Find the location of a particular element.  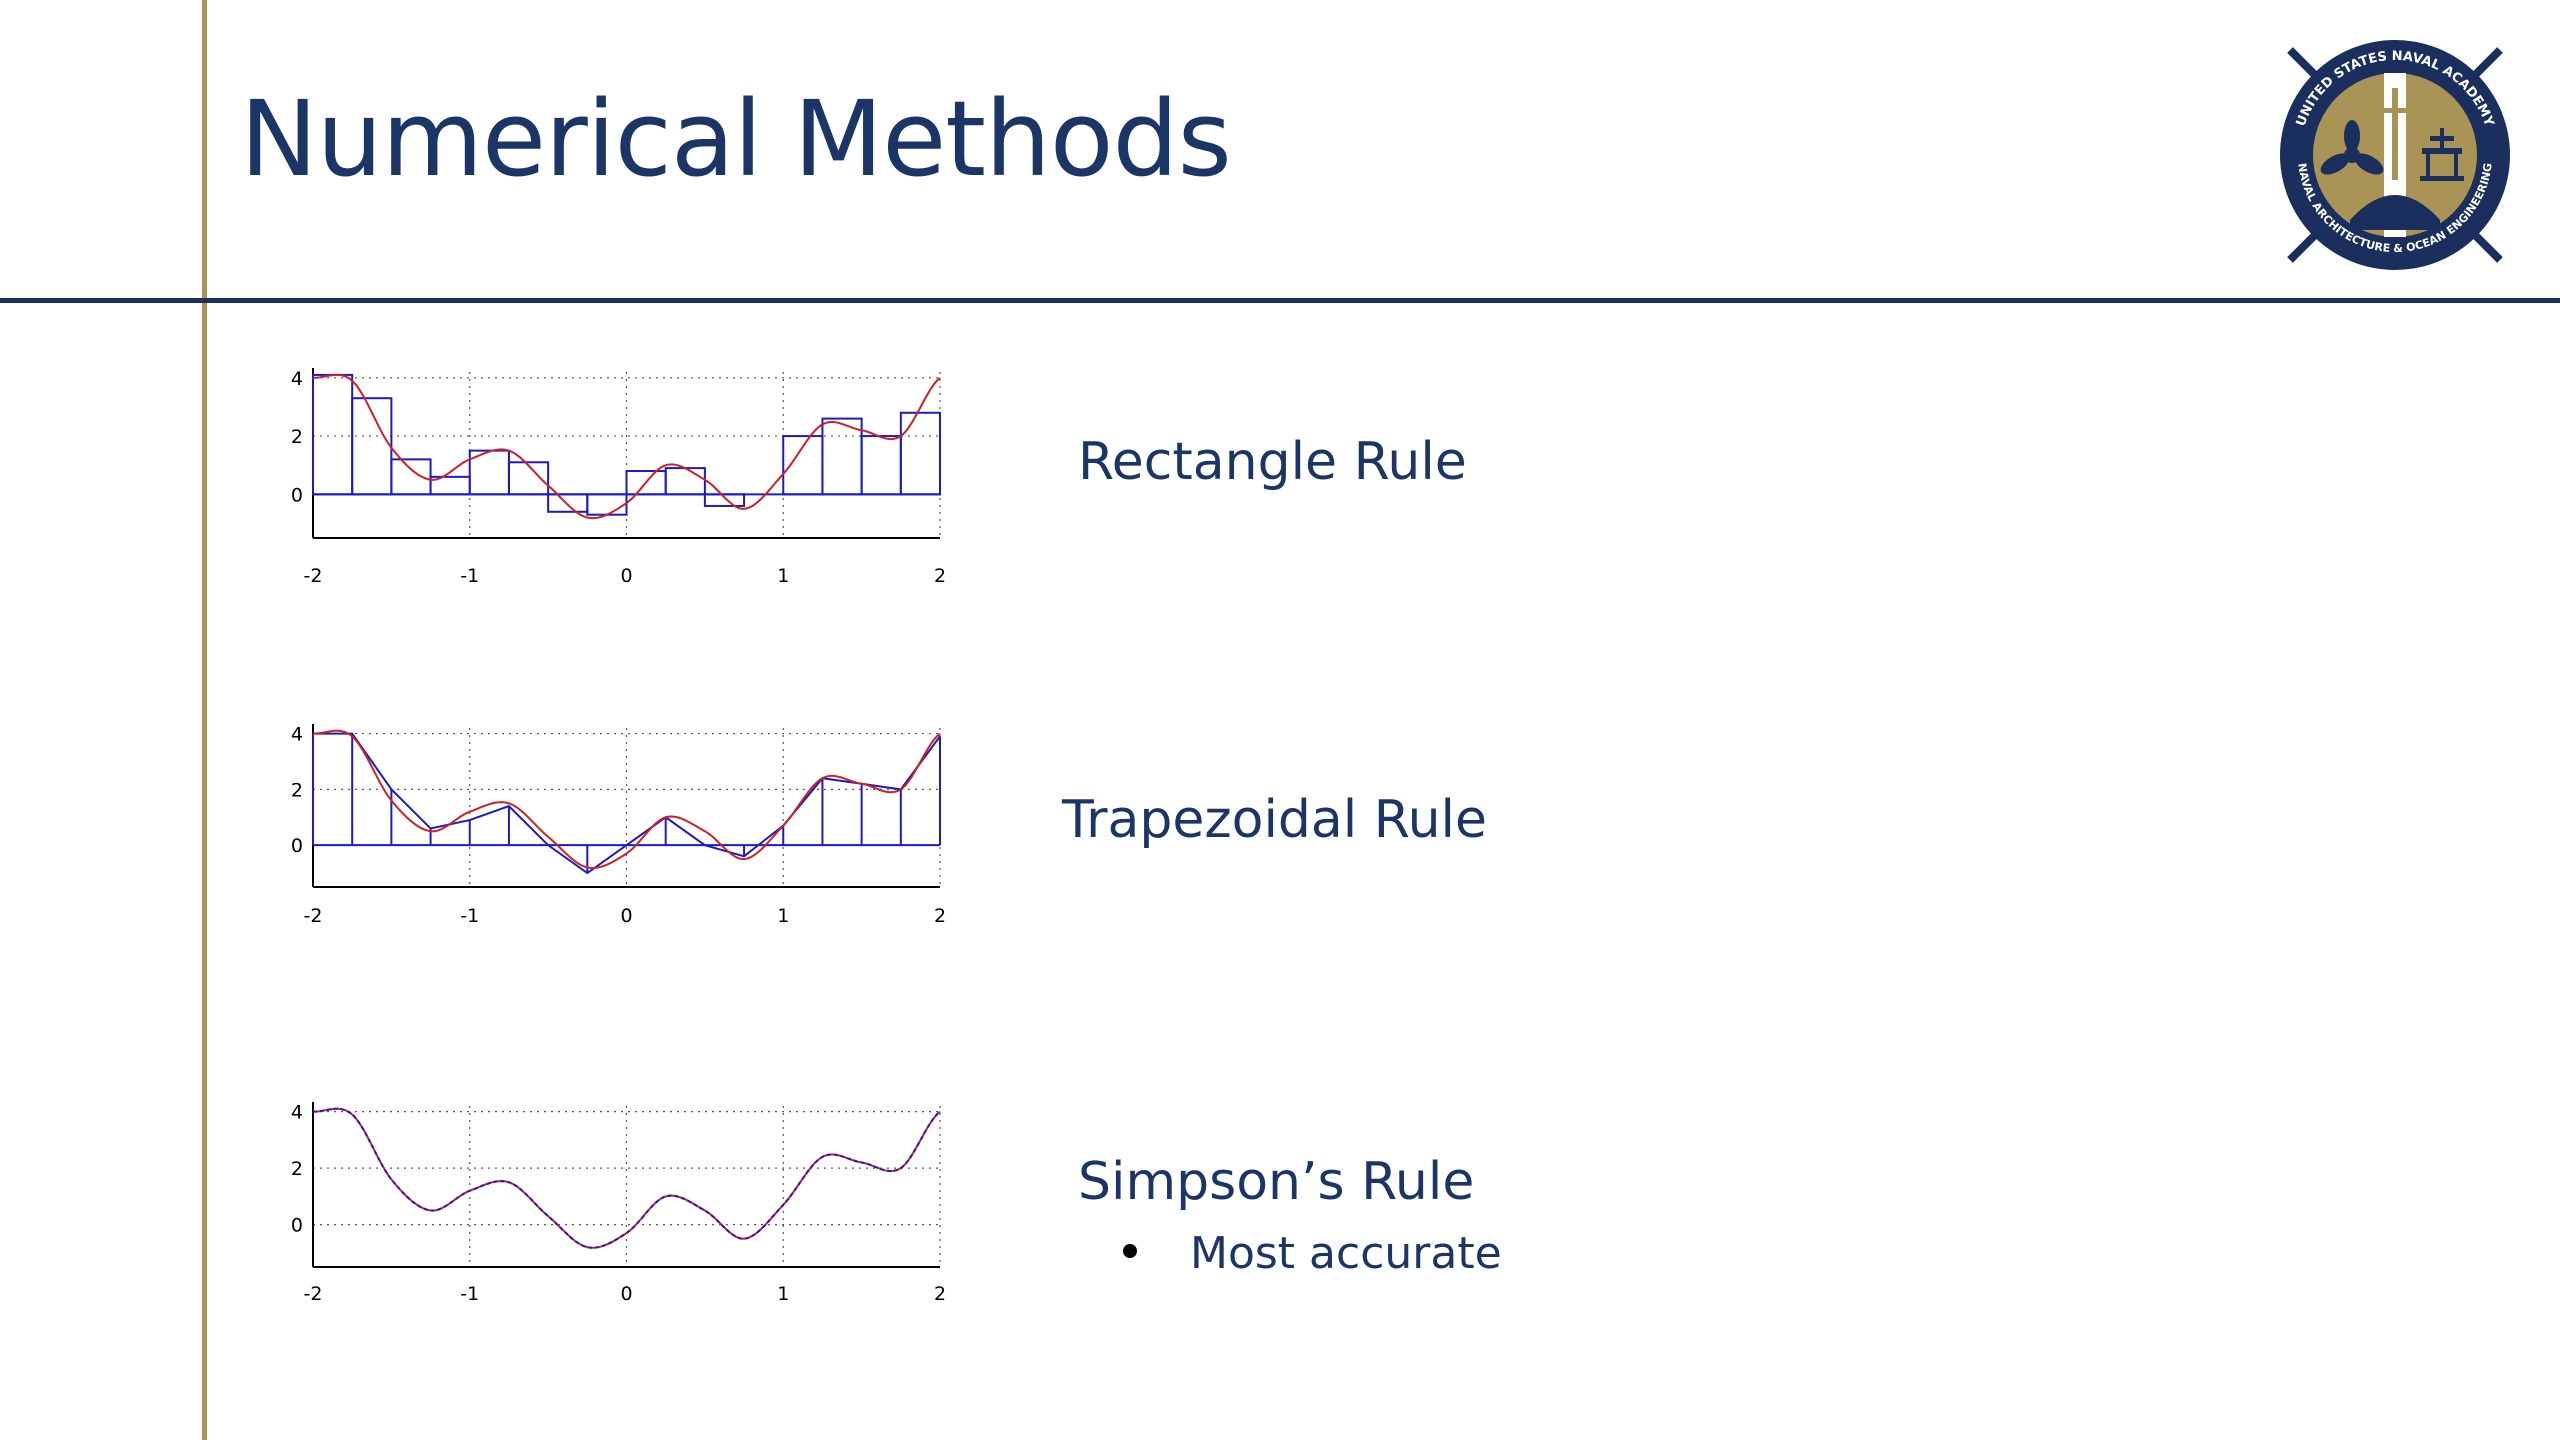

trapezoid-top is located at coordinates (627, 803).